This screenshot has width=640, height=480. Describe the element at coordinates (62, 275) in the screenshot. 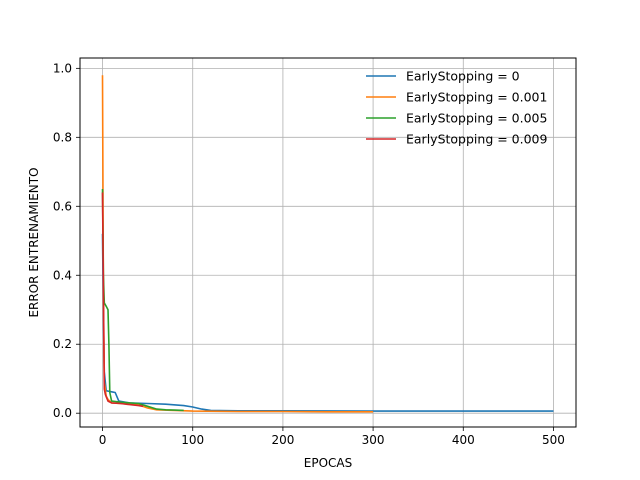

I see `y-tick-label: 0.4` at that location.